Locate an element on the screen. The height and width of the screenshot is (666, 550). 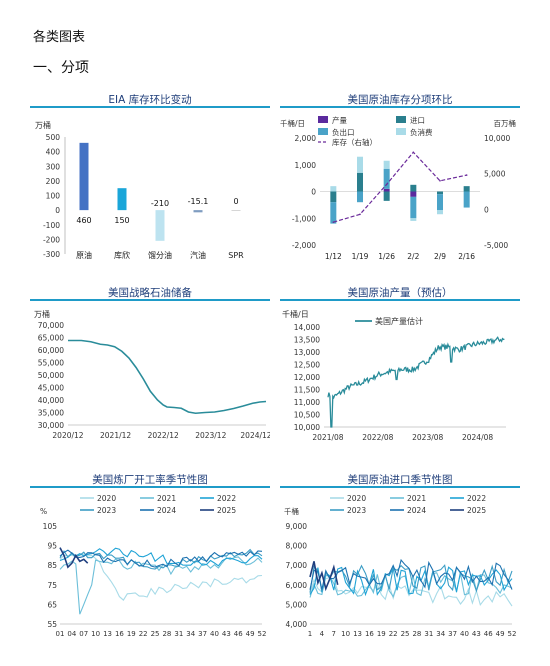
imports-y-tick: 4,000 is located at coordinates (297, 624).